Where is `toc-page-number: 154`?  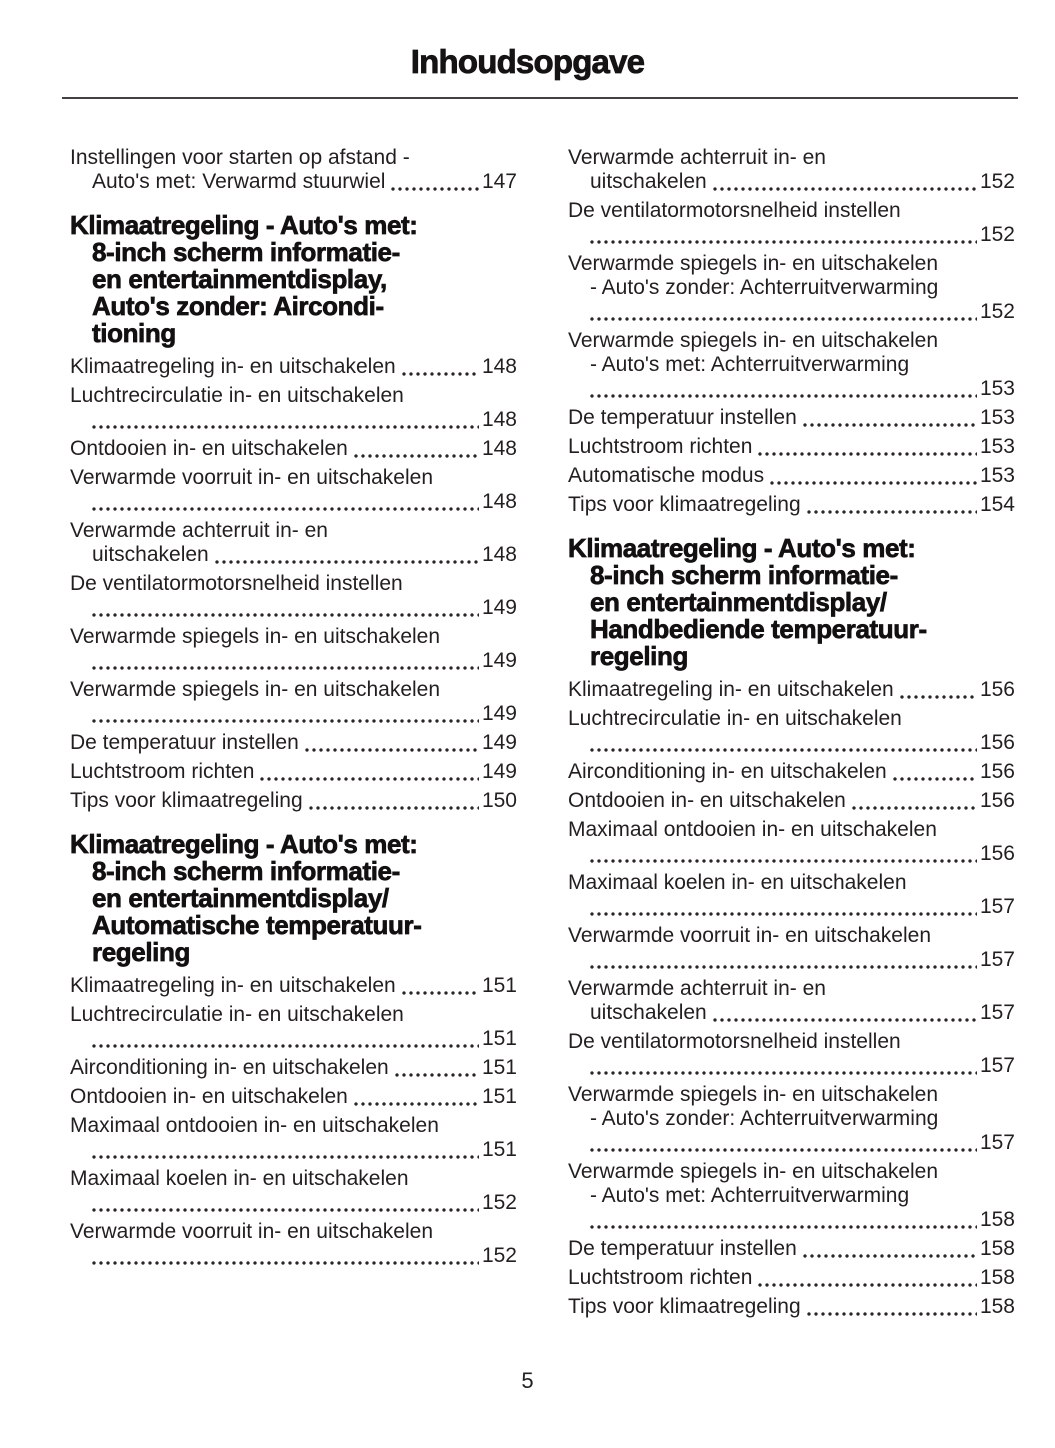
toc-page-number: 154 is located at coordinates (997, 504).